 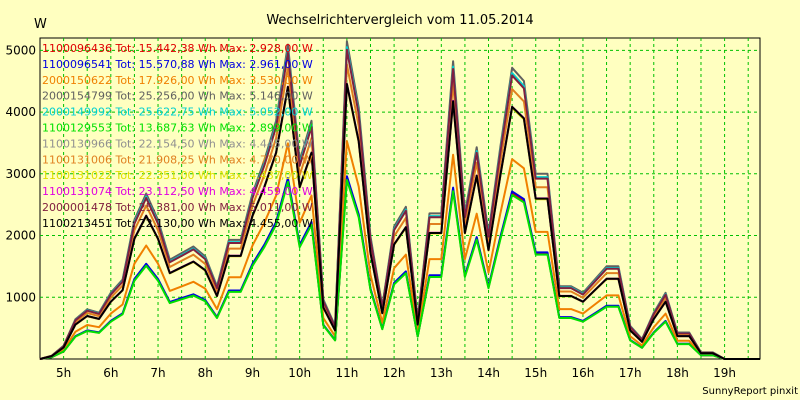 I want to click on x-tick-label: 10h, so click(x=299, y=373).